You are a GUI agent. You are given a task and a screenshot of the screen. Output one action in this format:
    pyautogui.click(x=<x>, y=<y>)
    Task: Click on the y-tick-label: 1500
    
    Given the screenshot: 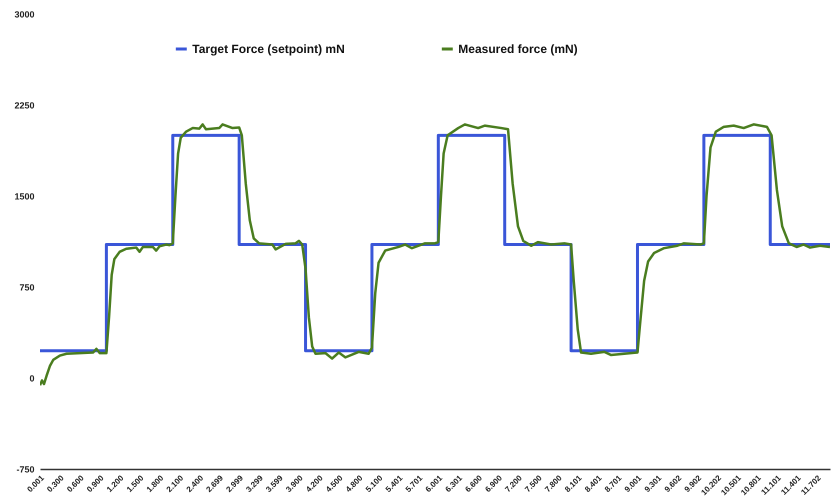 What is the action you would take?
    pyautogui.click(x=24, y=197)
    